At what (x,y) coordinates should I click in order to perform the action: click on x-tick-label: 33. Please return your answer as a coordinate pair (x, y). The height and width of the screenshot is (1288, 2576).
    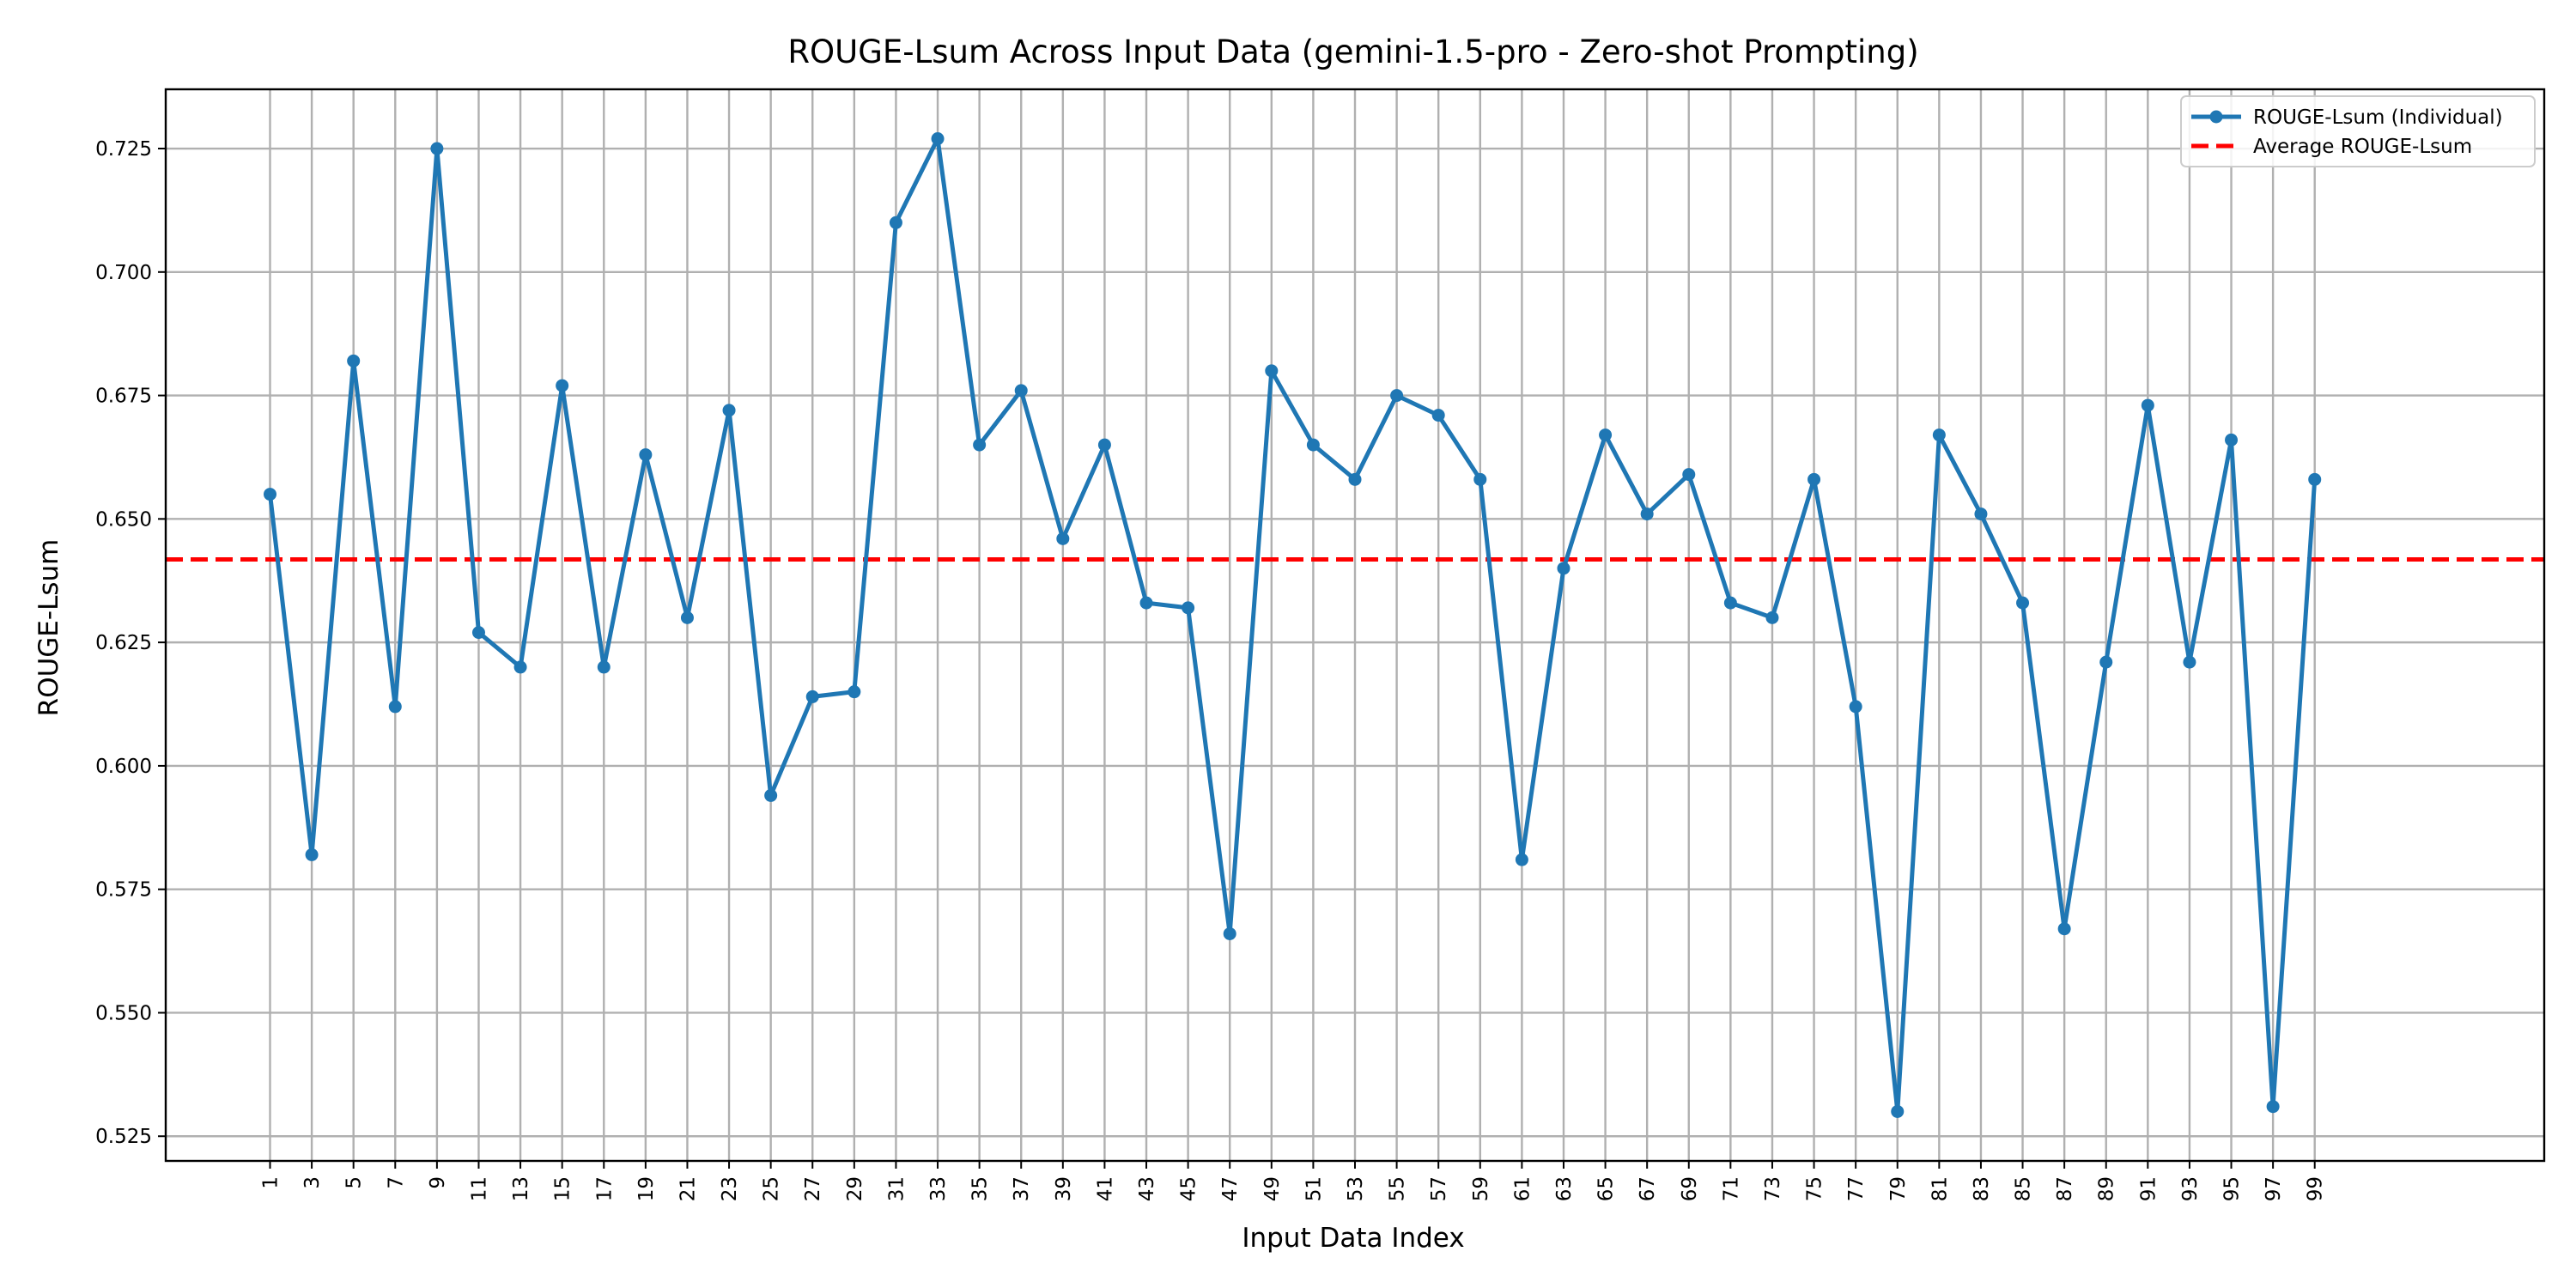
    Looking at the image, I should click on (939, 1188).